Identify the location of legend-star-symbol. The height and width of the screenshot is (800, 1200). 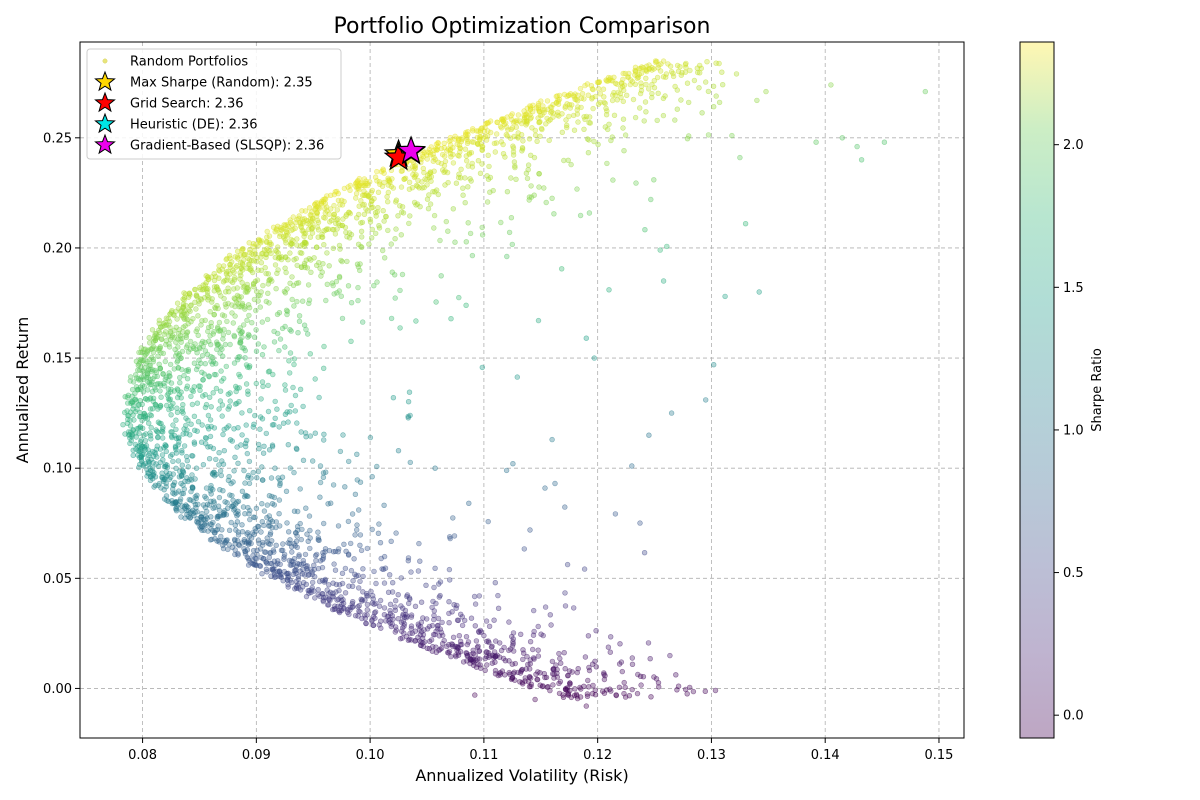
(105, 123).